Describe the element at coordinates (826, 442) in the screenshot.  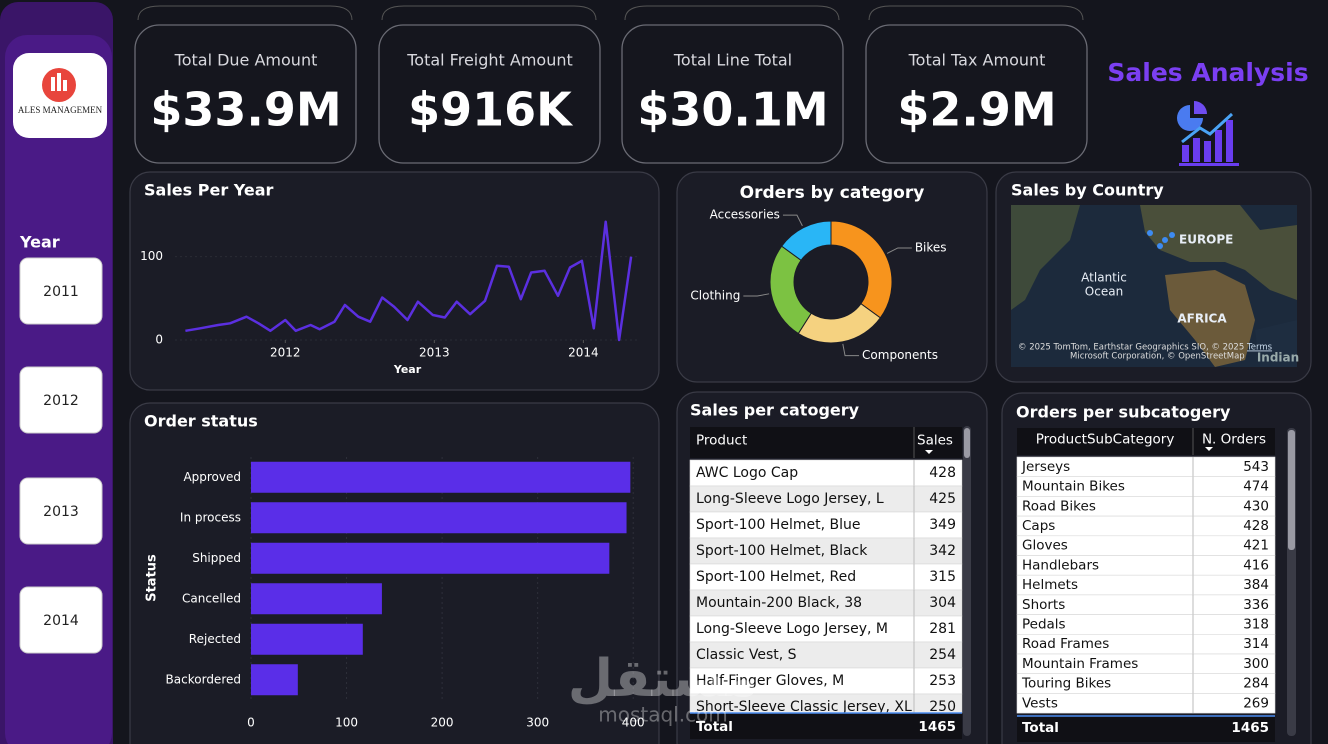
I see `table-header` at that location.